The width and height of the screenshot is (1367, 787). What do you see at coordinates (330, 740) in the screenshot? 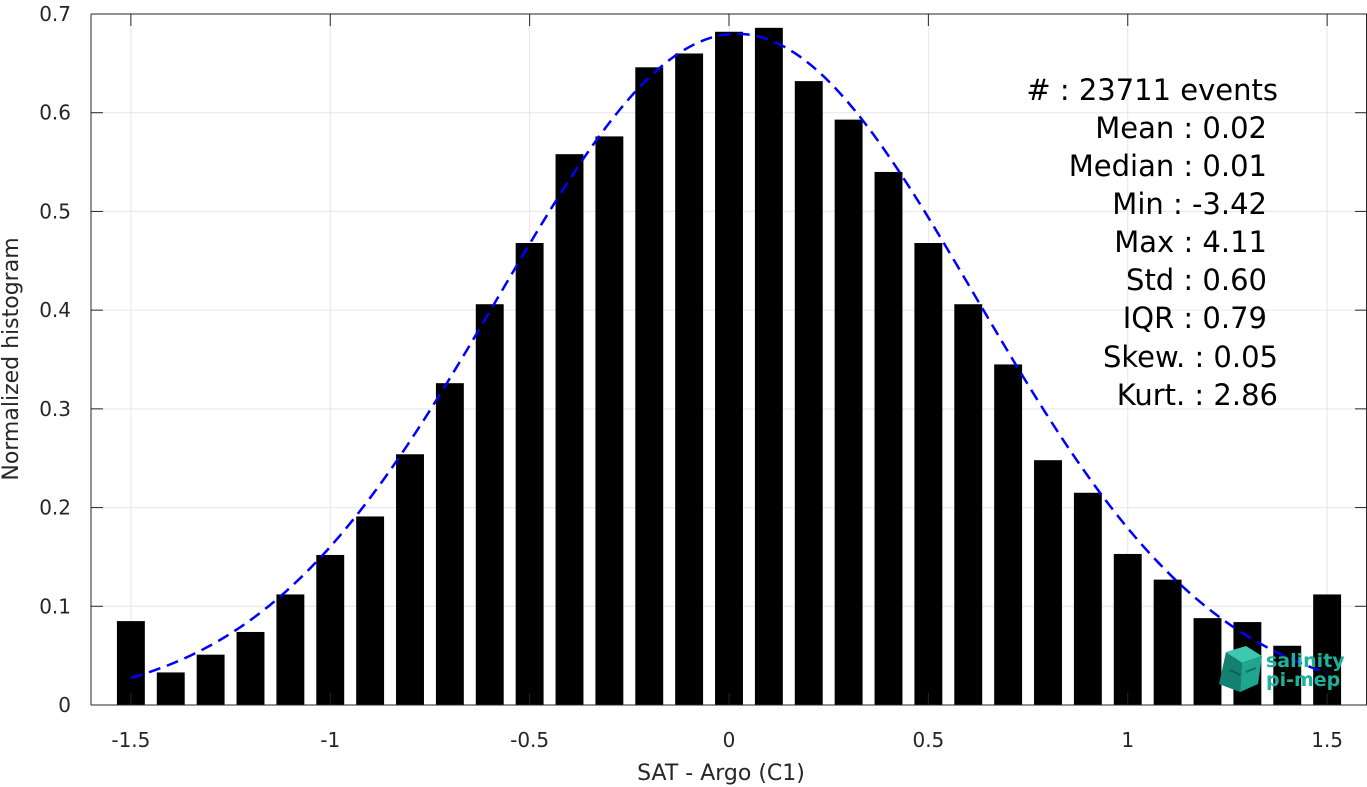
I see `x-tick-label: -1` at bounding box center [330, 740].